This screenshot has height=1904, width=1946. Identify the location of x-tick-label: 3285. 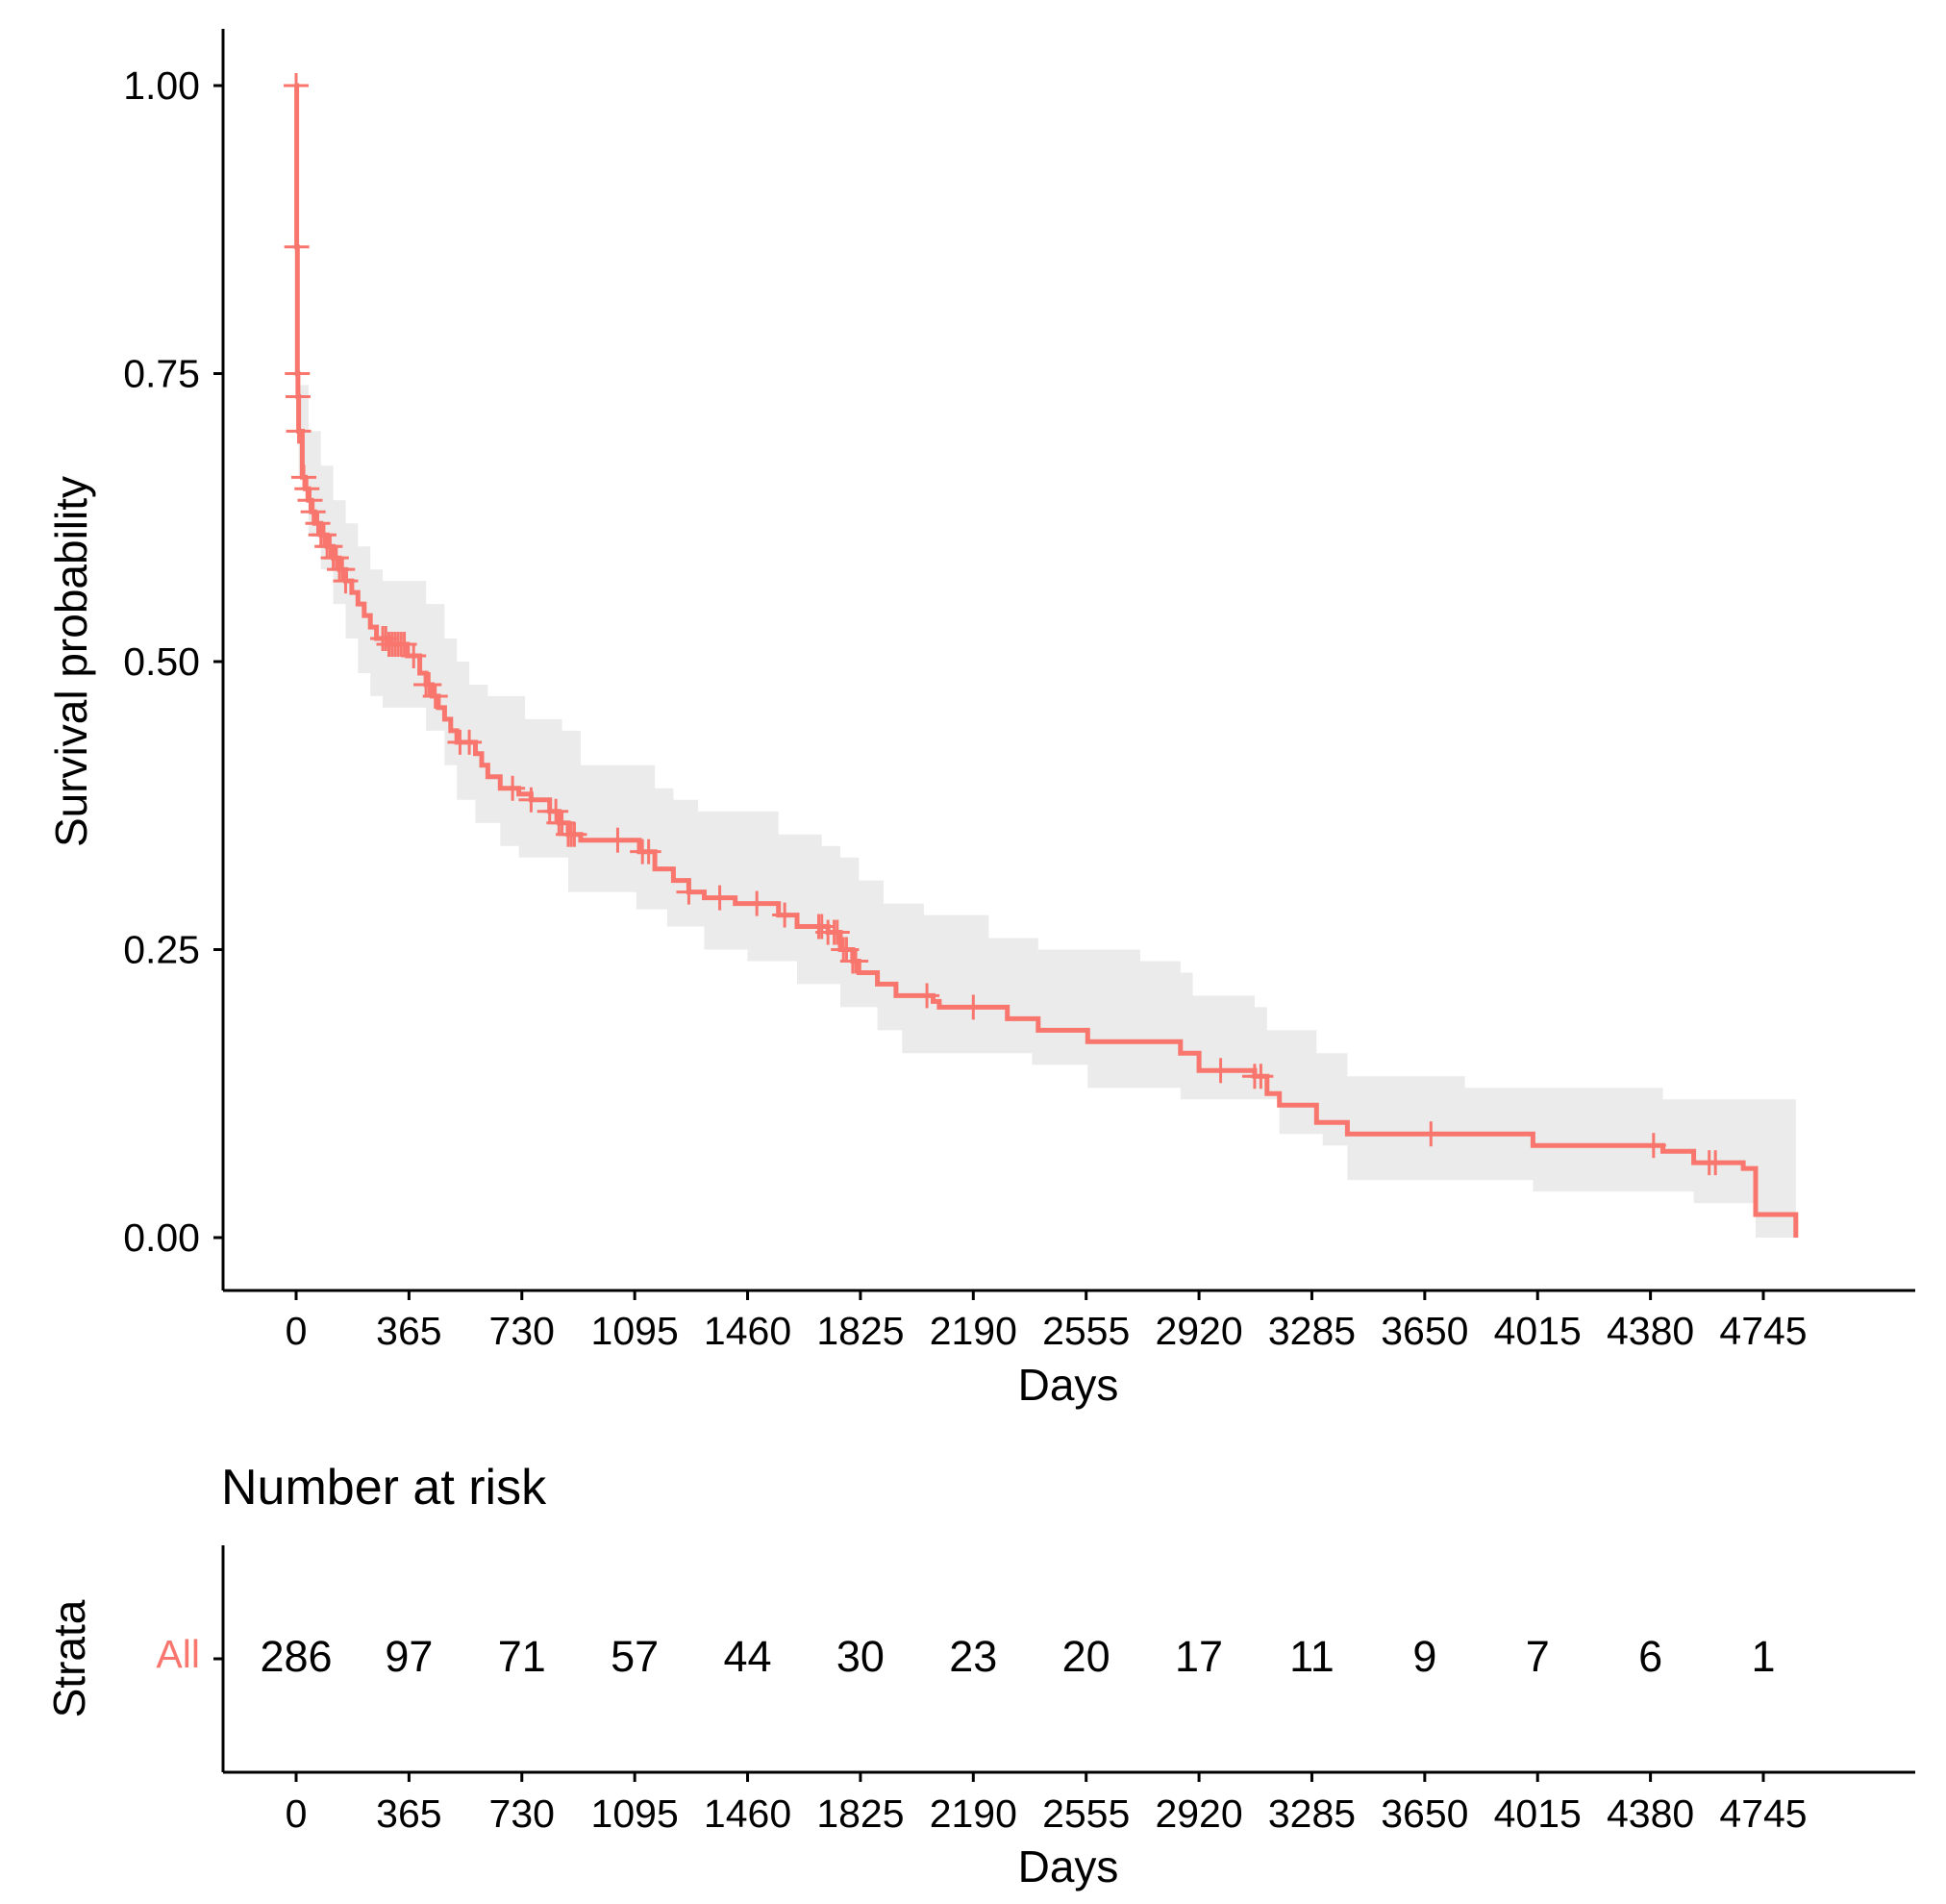
(1312, 1331).